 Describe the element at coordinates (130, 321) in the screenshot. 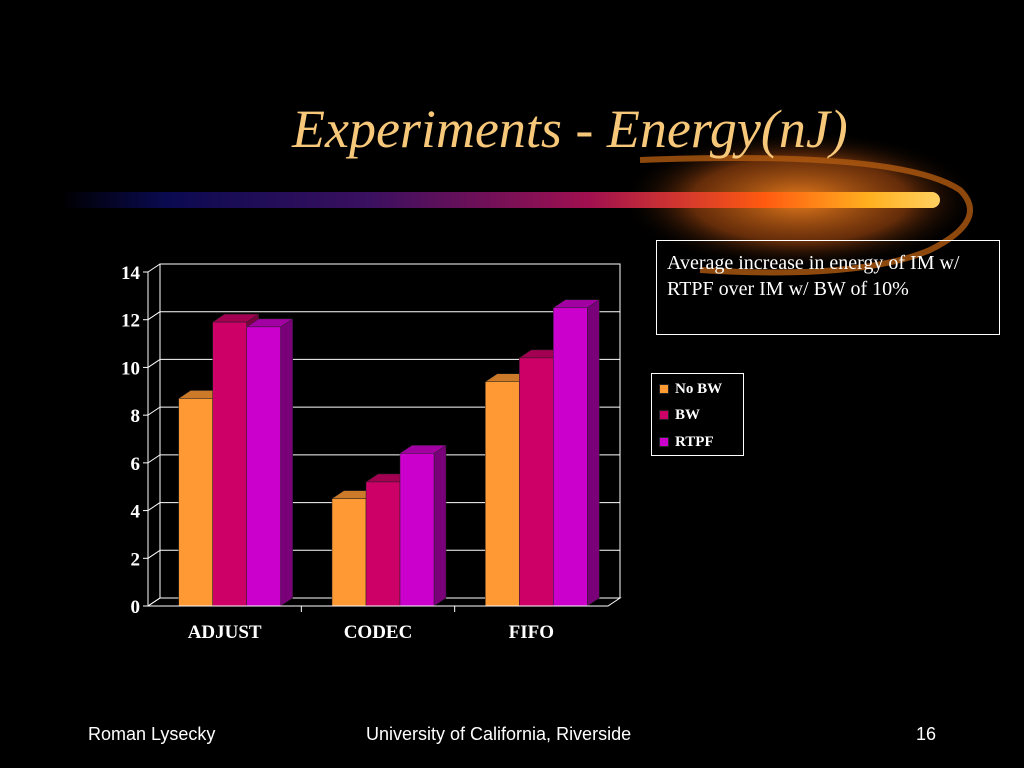

I see `y-tick-label: 12` at that location.